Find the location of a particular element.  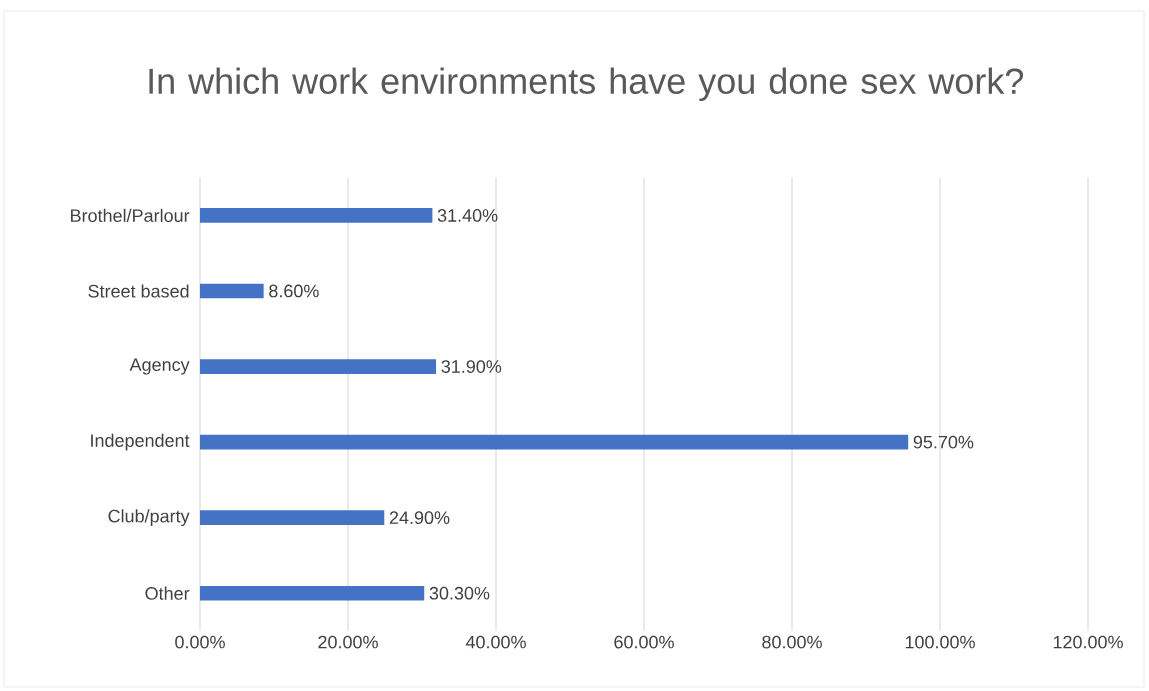

x-tick-label: 40.00% is located at coordinates (495, 642).